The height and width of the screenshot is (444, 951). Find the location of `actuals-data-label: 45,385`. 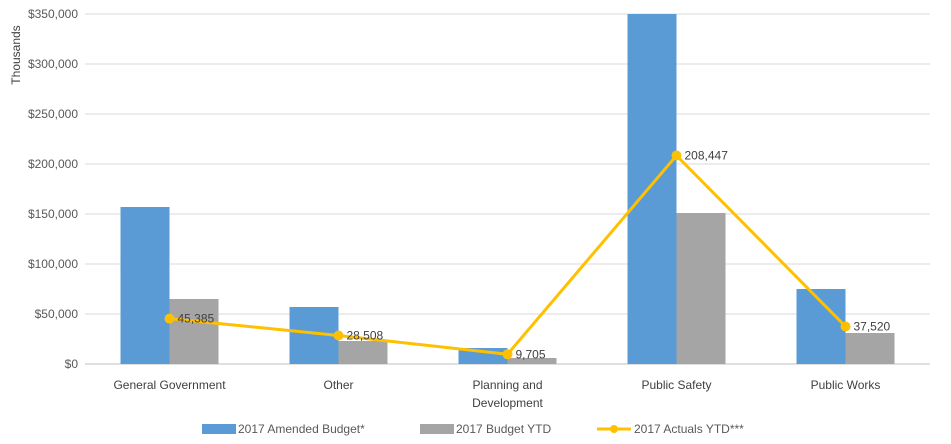

actuals-data-label: 45,385 is located at coordinates (196, 319).